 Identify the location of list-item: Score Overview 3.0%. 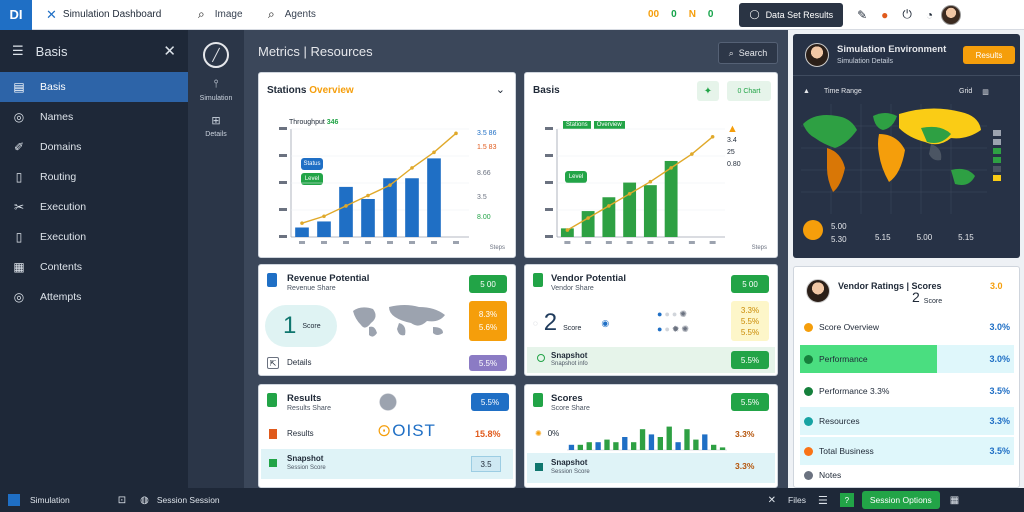
(907, 327).